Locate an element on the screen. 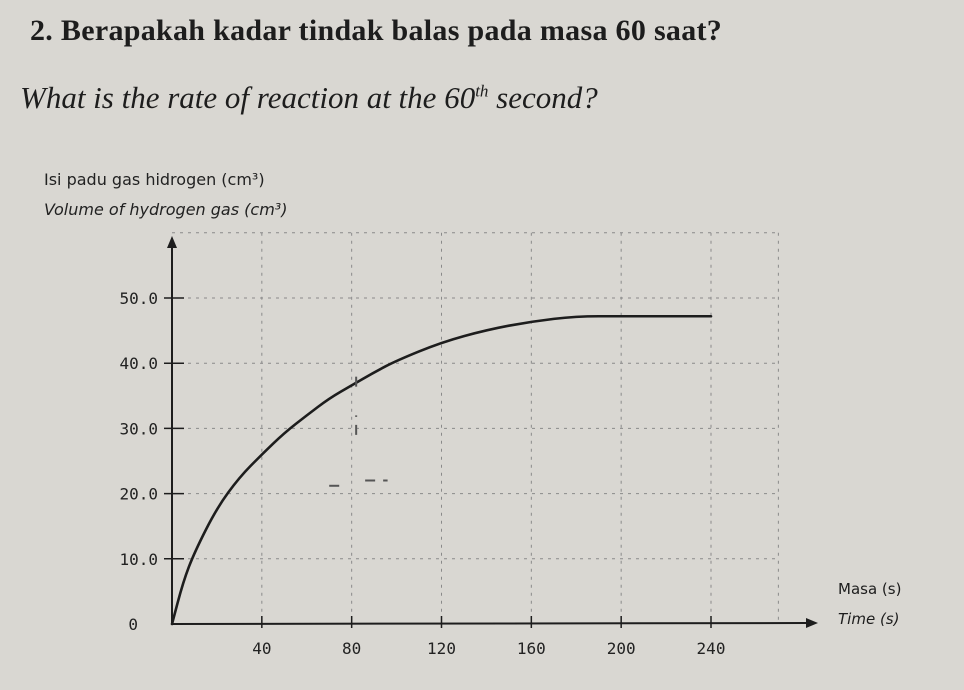 The height and width of the screenshot is (690, 964). x-tick-label: 240 is located at coordinates (711, 648).